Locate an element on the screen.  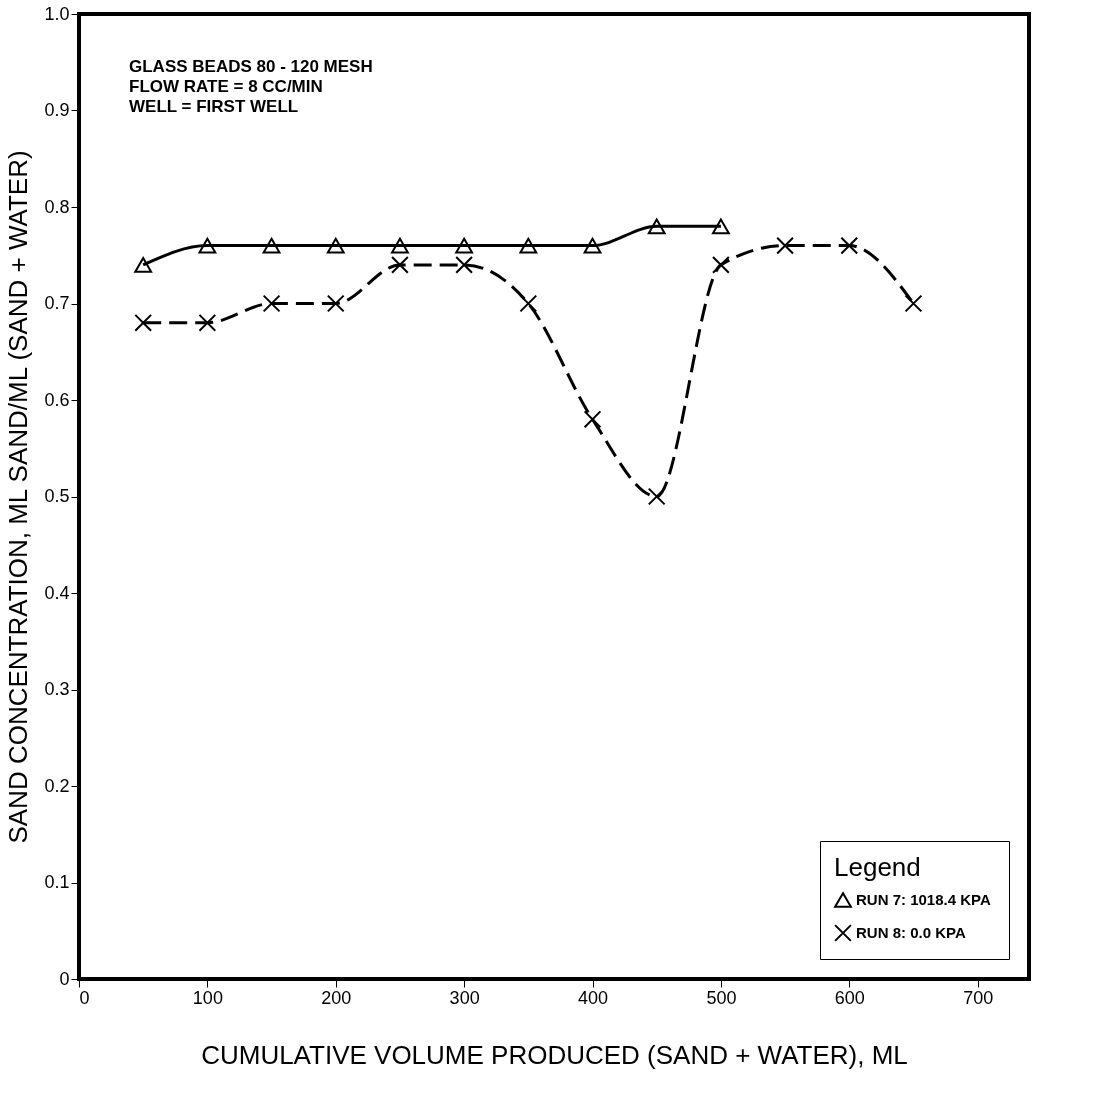
x-tick-label: 100 is located at coordinates (207, 997).